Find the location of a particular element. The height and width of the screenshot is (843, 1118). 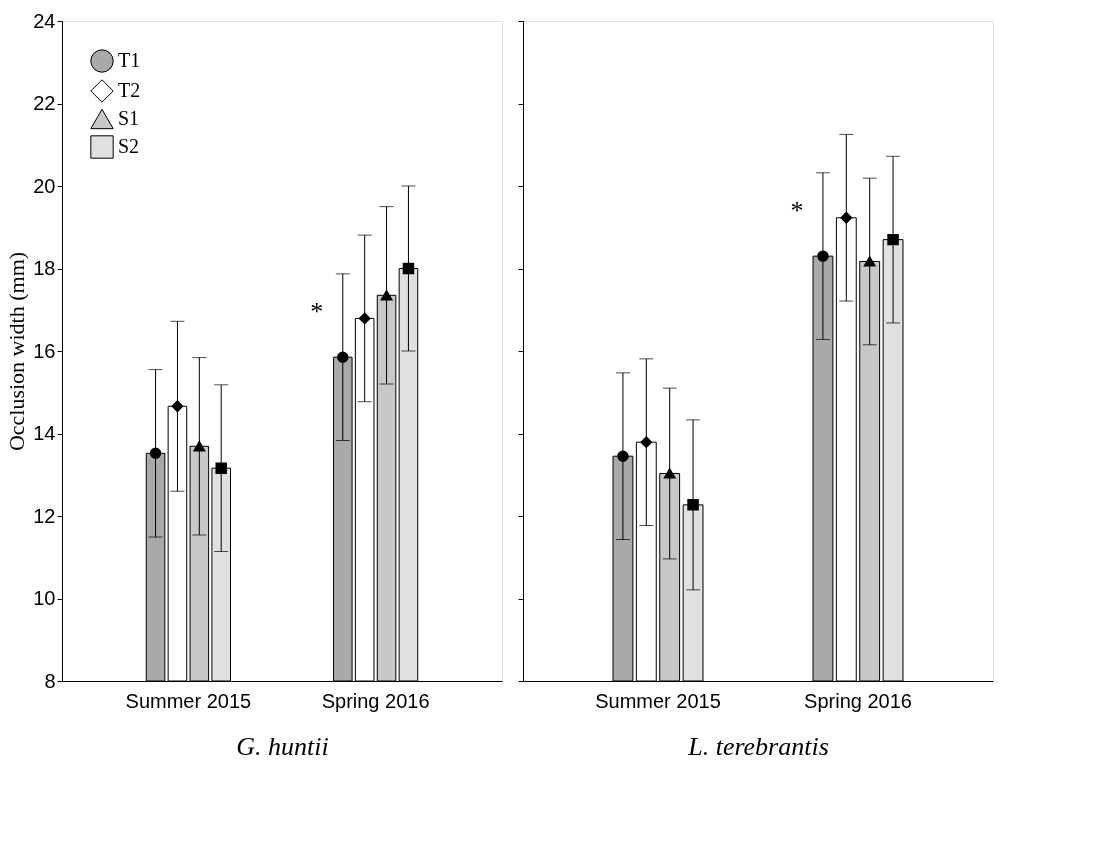

x-axis-title: G. huntii is located at coordinates (282, 746).